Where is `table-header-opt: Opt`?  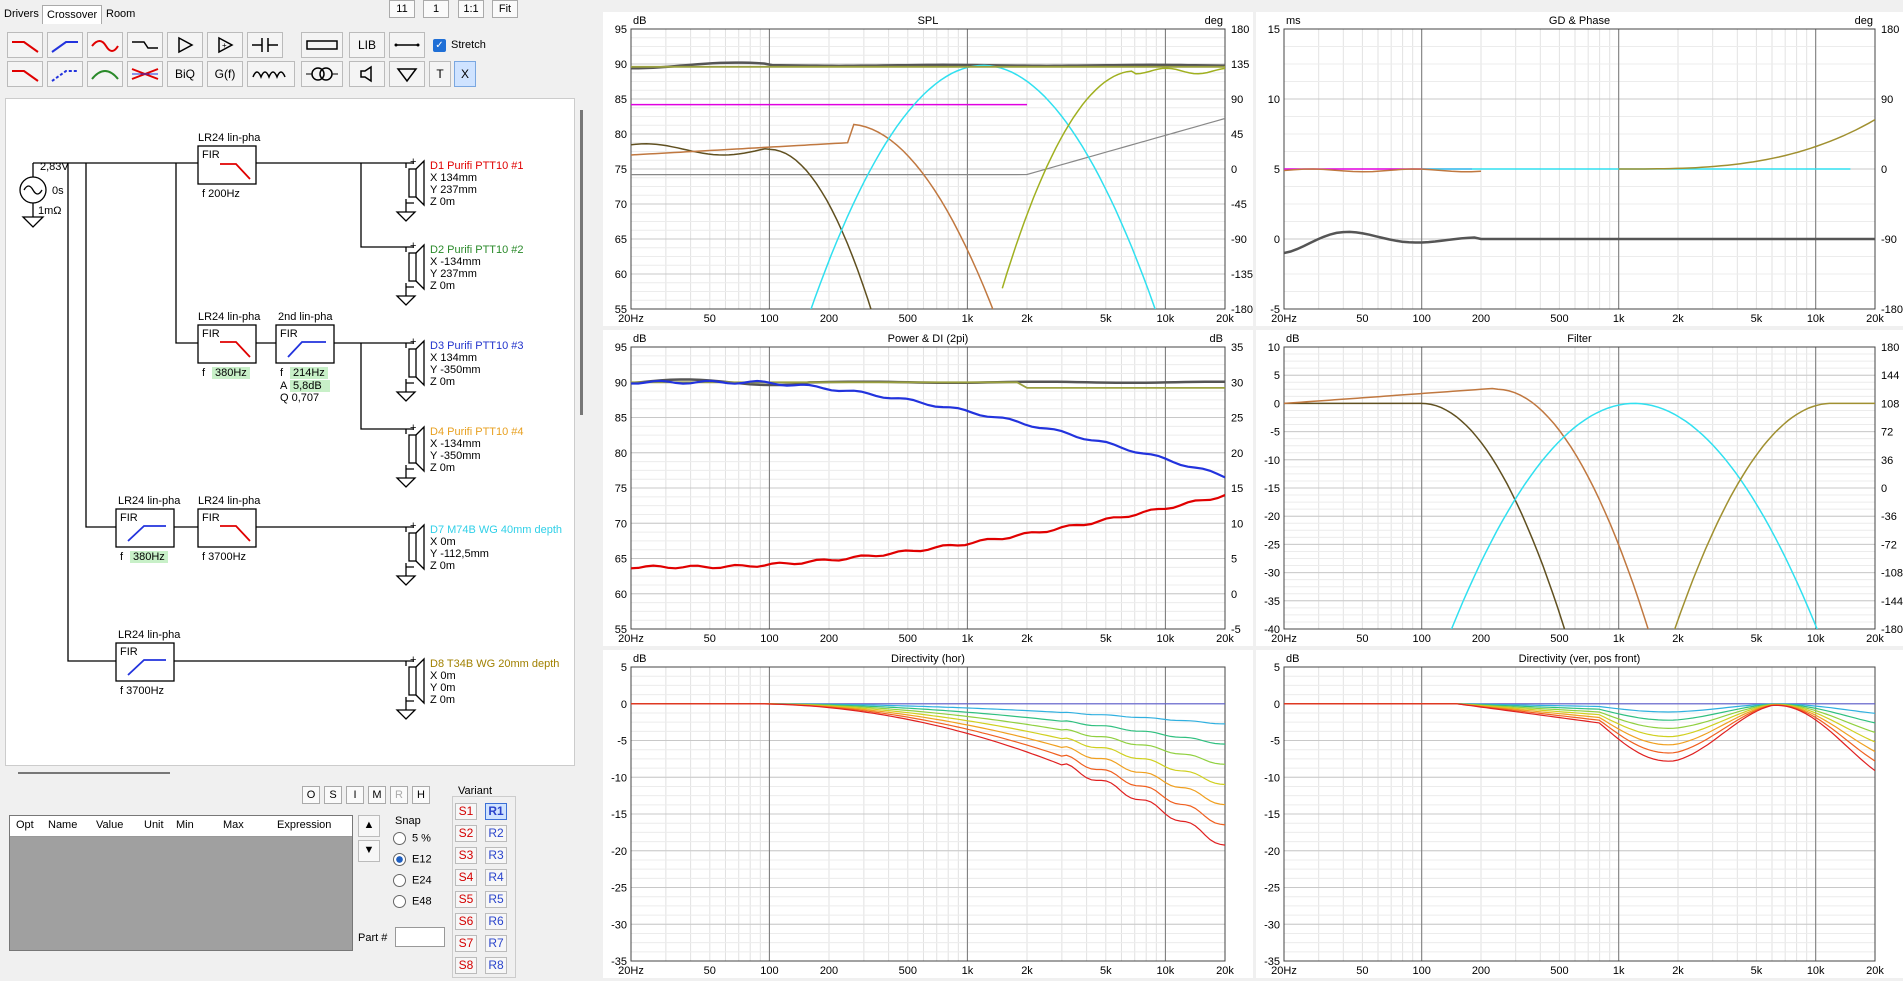 table-header-opt: Opt is located at coordinates (25, 825).